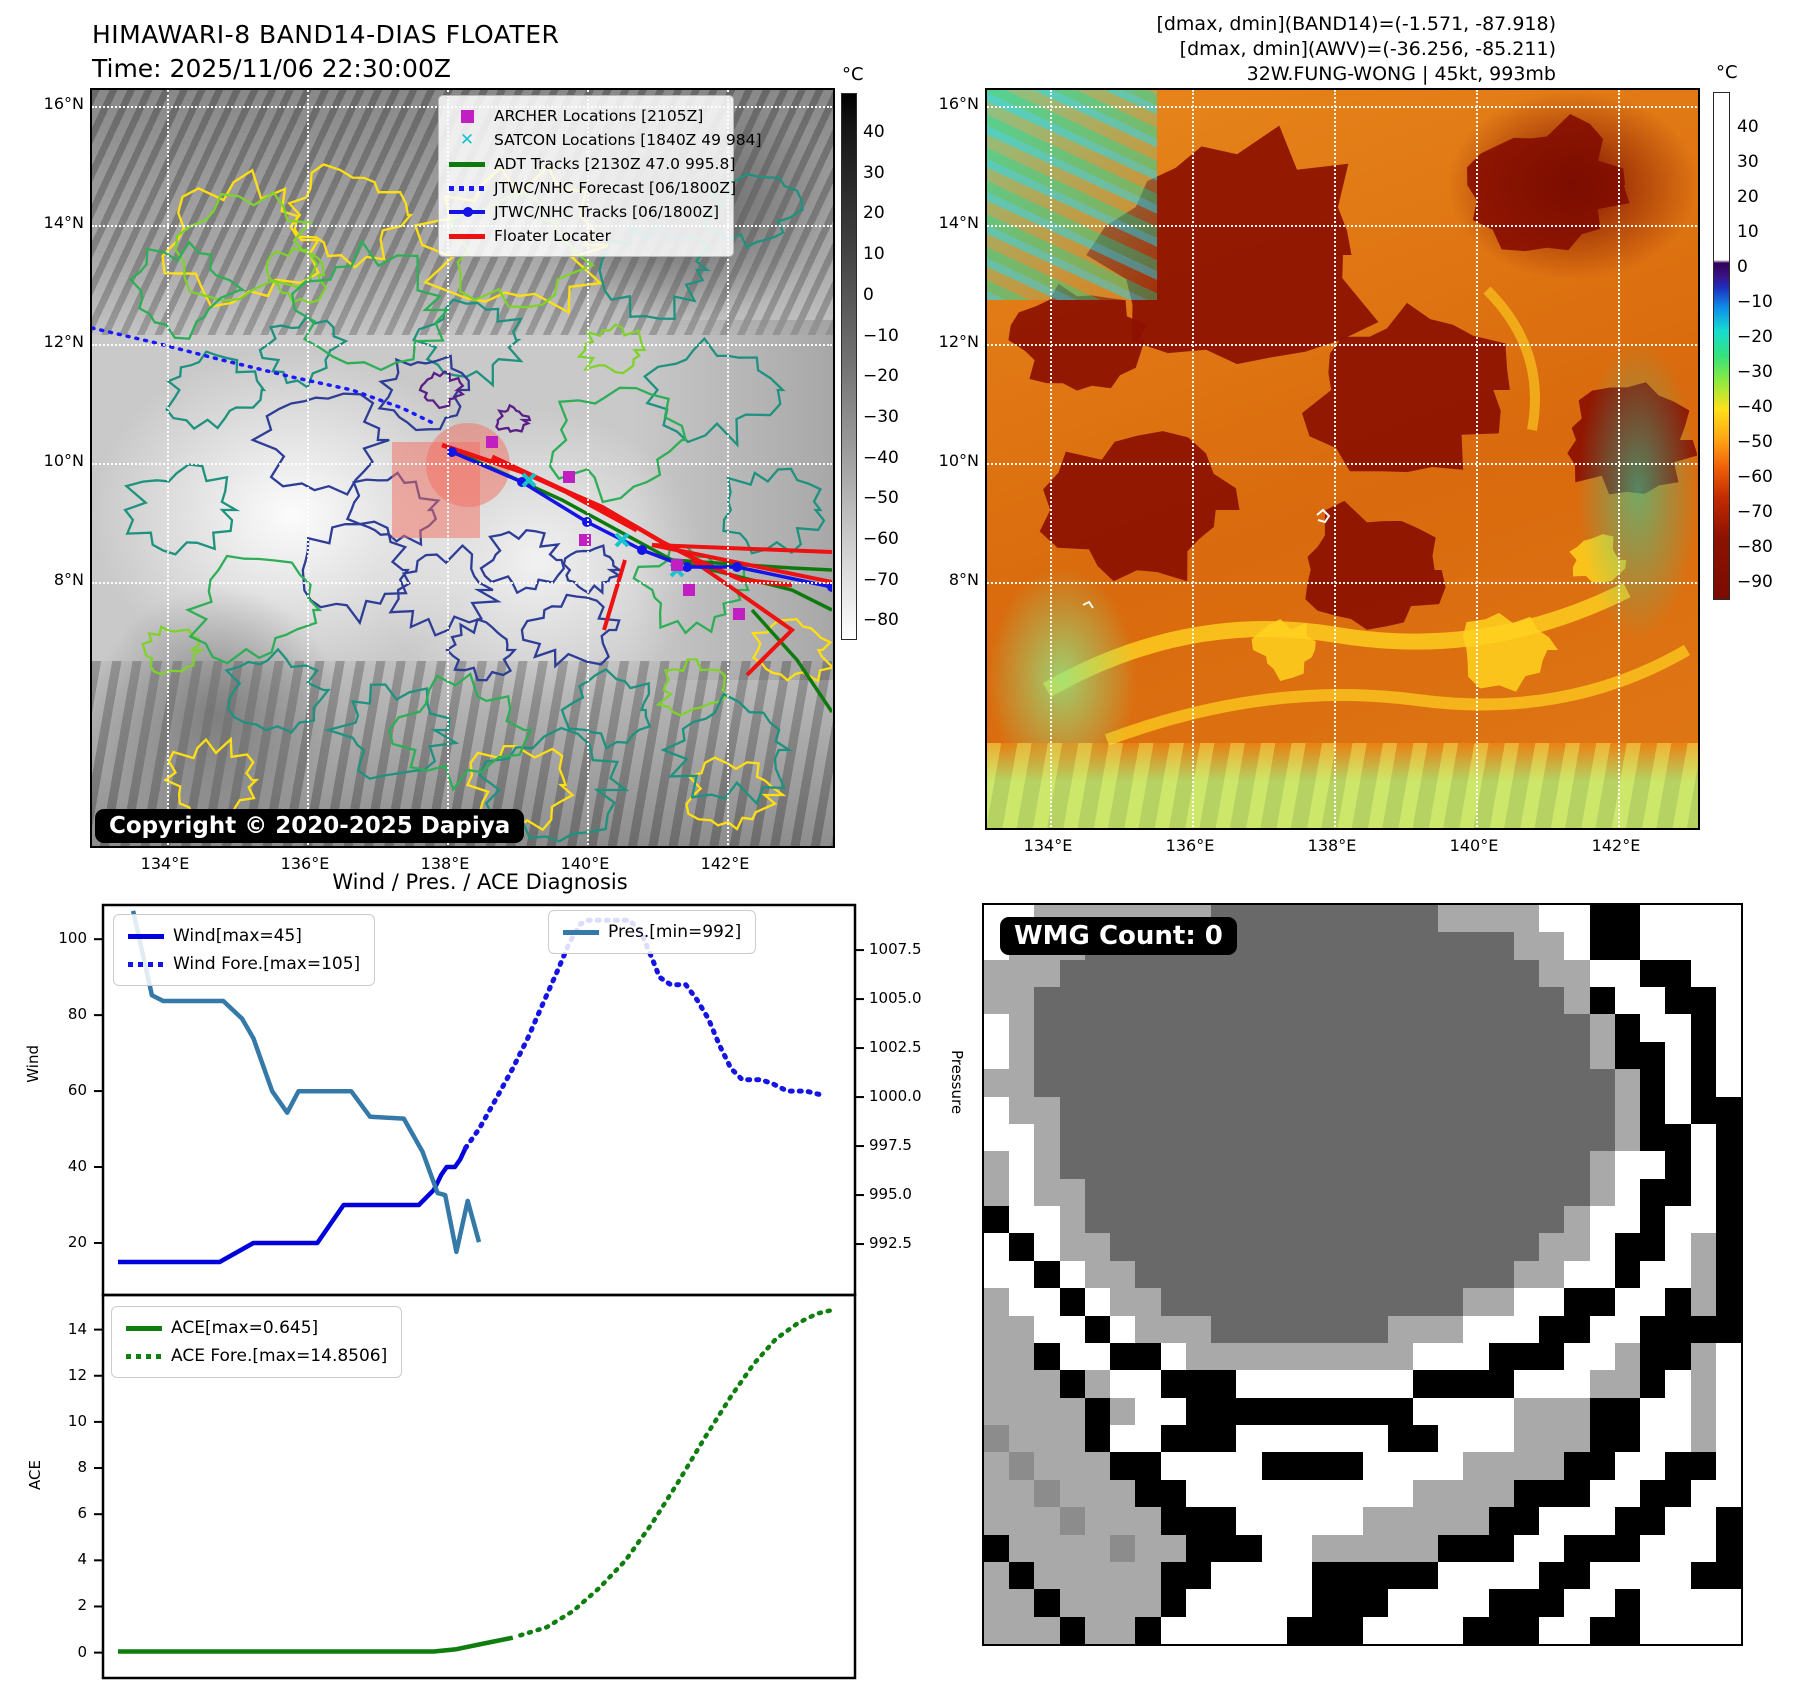 The width and height of the screenshot is (1797, 1690). What do you see at coordinates (853, 74) in the screenshot?
I see `colorbar-unit-left: °C` at bounding box center [853, 74].